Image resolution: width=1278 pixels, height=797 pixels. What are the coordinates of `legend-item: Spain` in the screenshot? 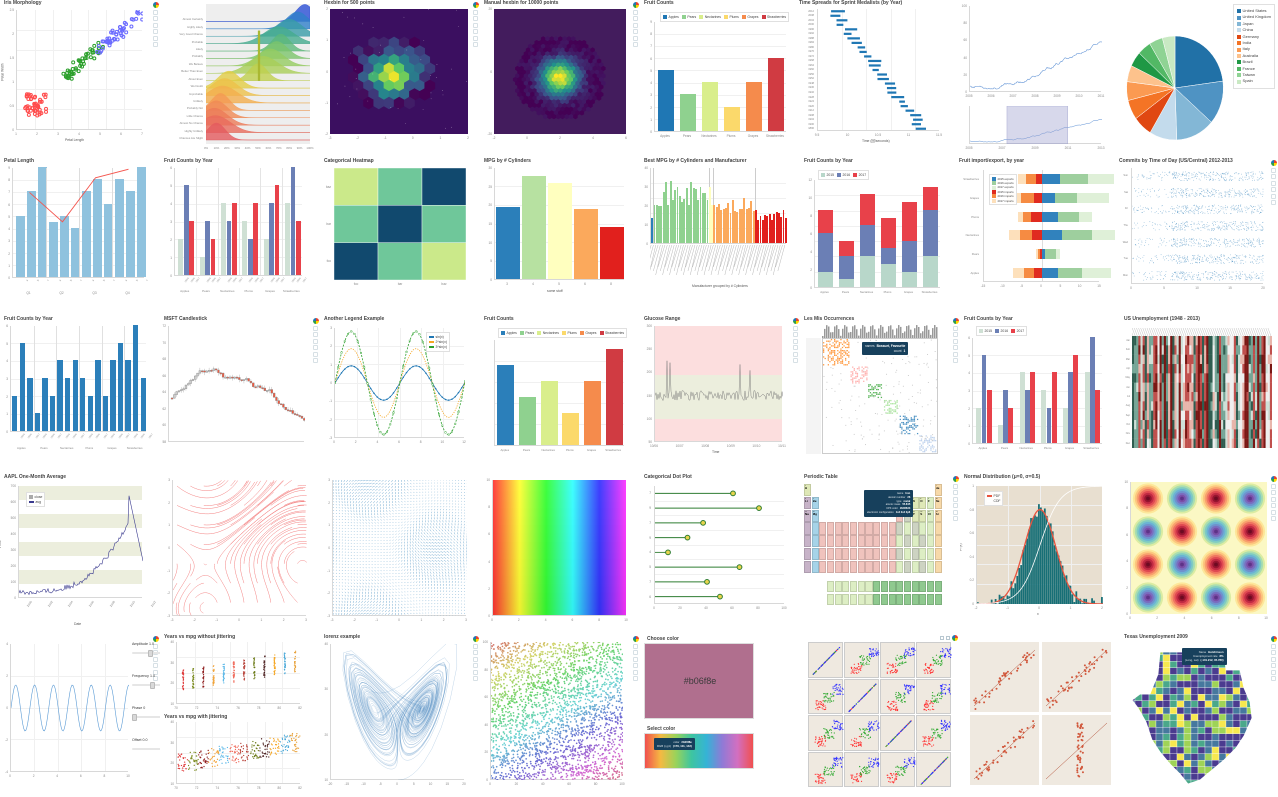 It's located at (1254, 81).